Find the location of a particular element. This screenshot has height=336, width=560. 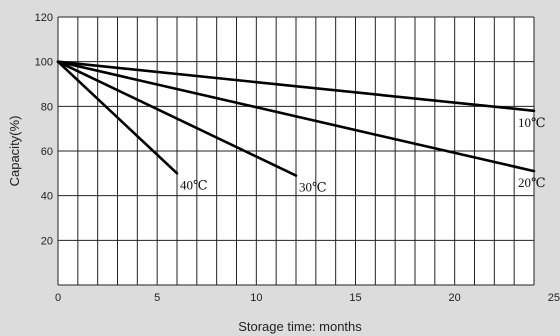

x-tick-label: 20 is located at coordinates (455, 298).